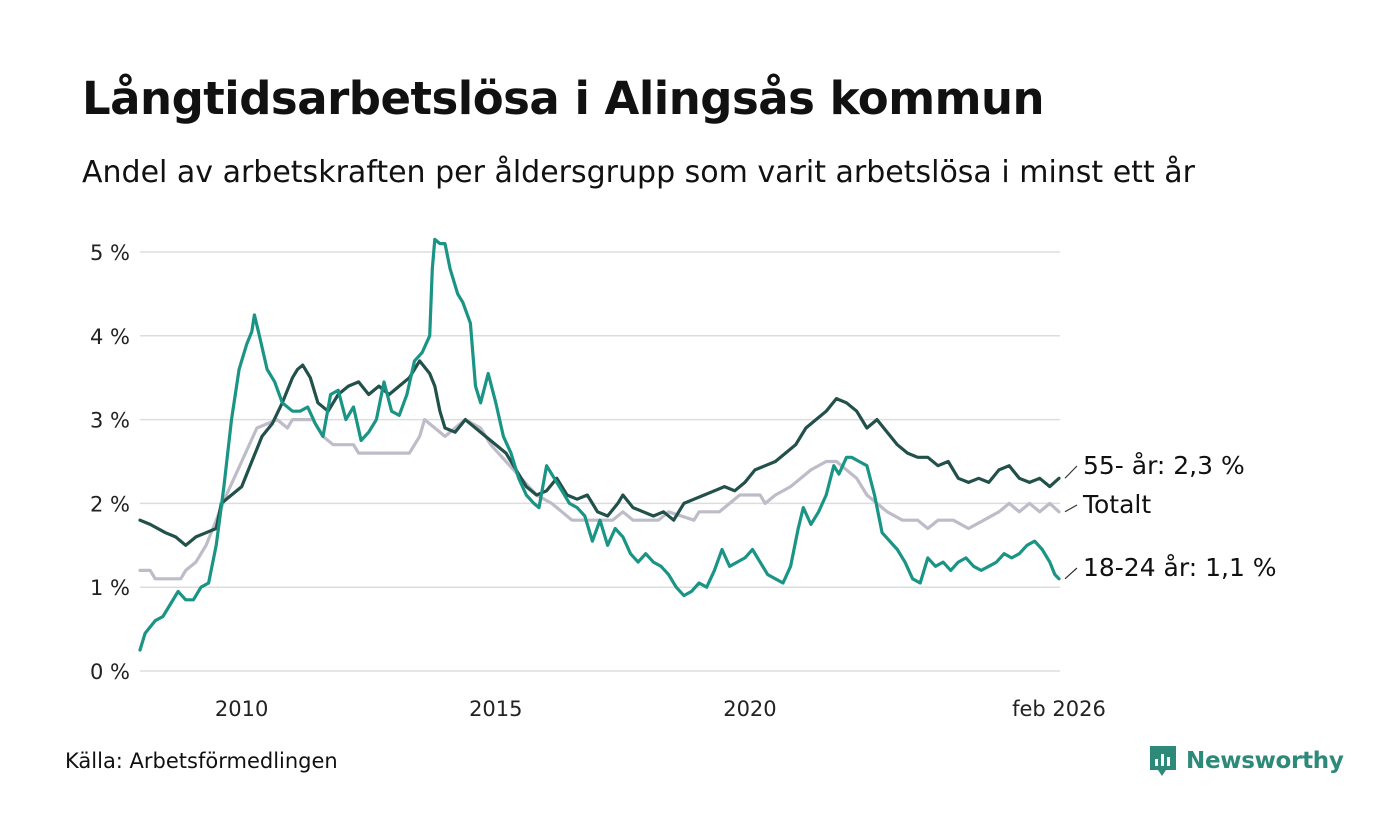 Image resolution: width=1400 pixels, height=840 pixels. Describe the element at coordinates (110, 421) in the screenshot. I see `y-tick-label: 3 %` at that location.